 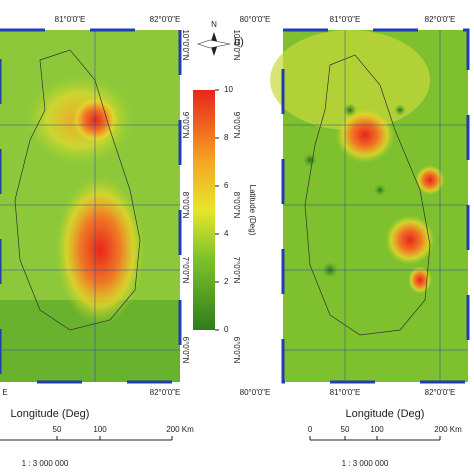 I want to click on panel-tag: b), so click(x=239, y=42).